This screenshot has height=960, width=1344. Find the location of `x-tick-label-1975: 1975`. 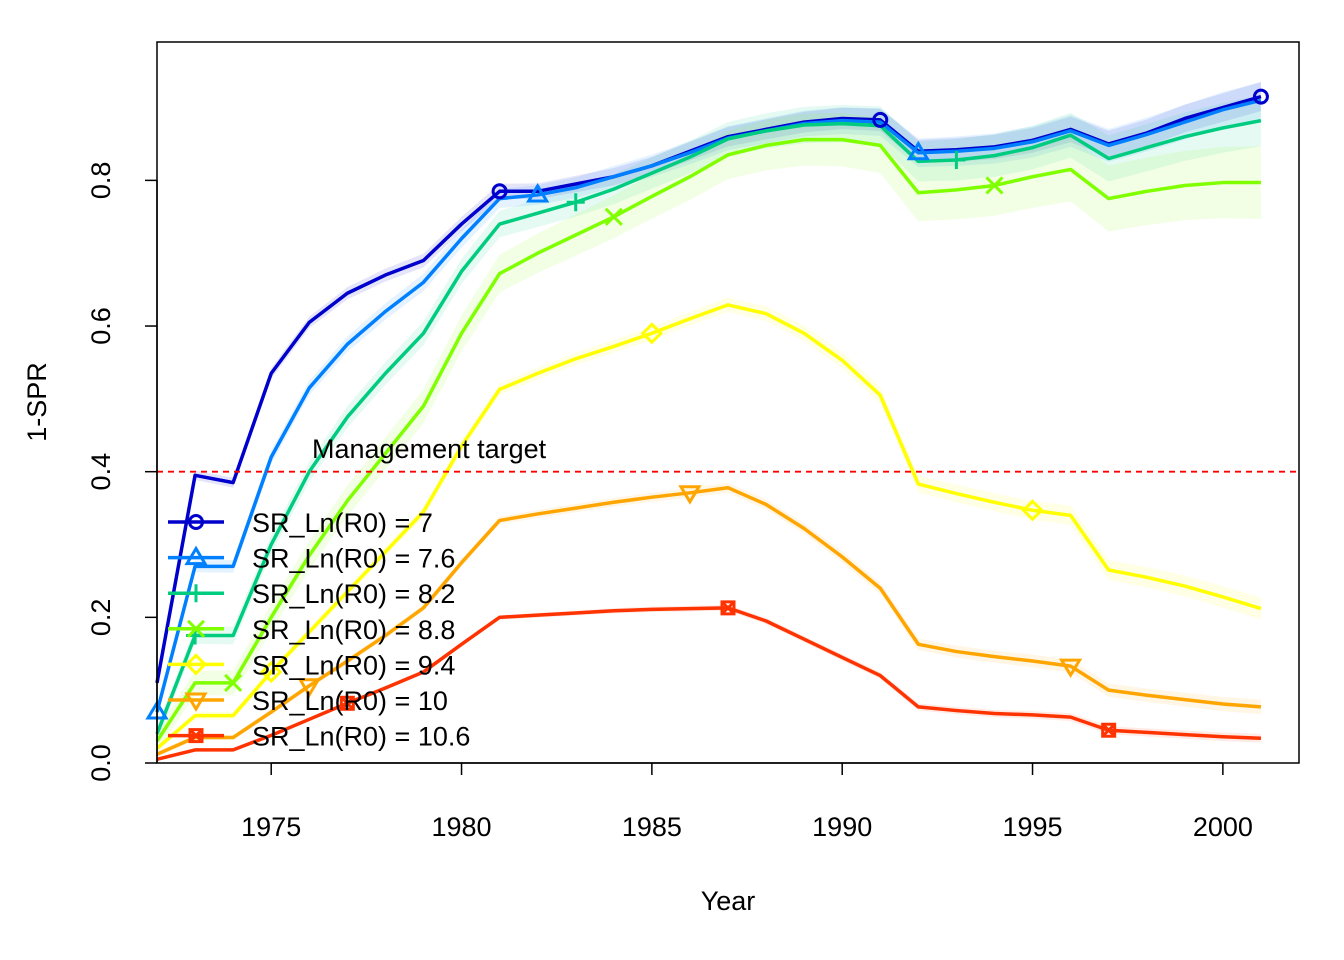

x-tick-label-1975: 1975 is located at coordinates (271, 827).